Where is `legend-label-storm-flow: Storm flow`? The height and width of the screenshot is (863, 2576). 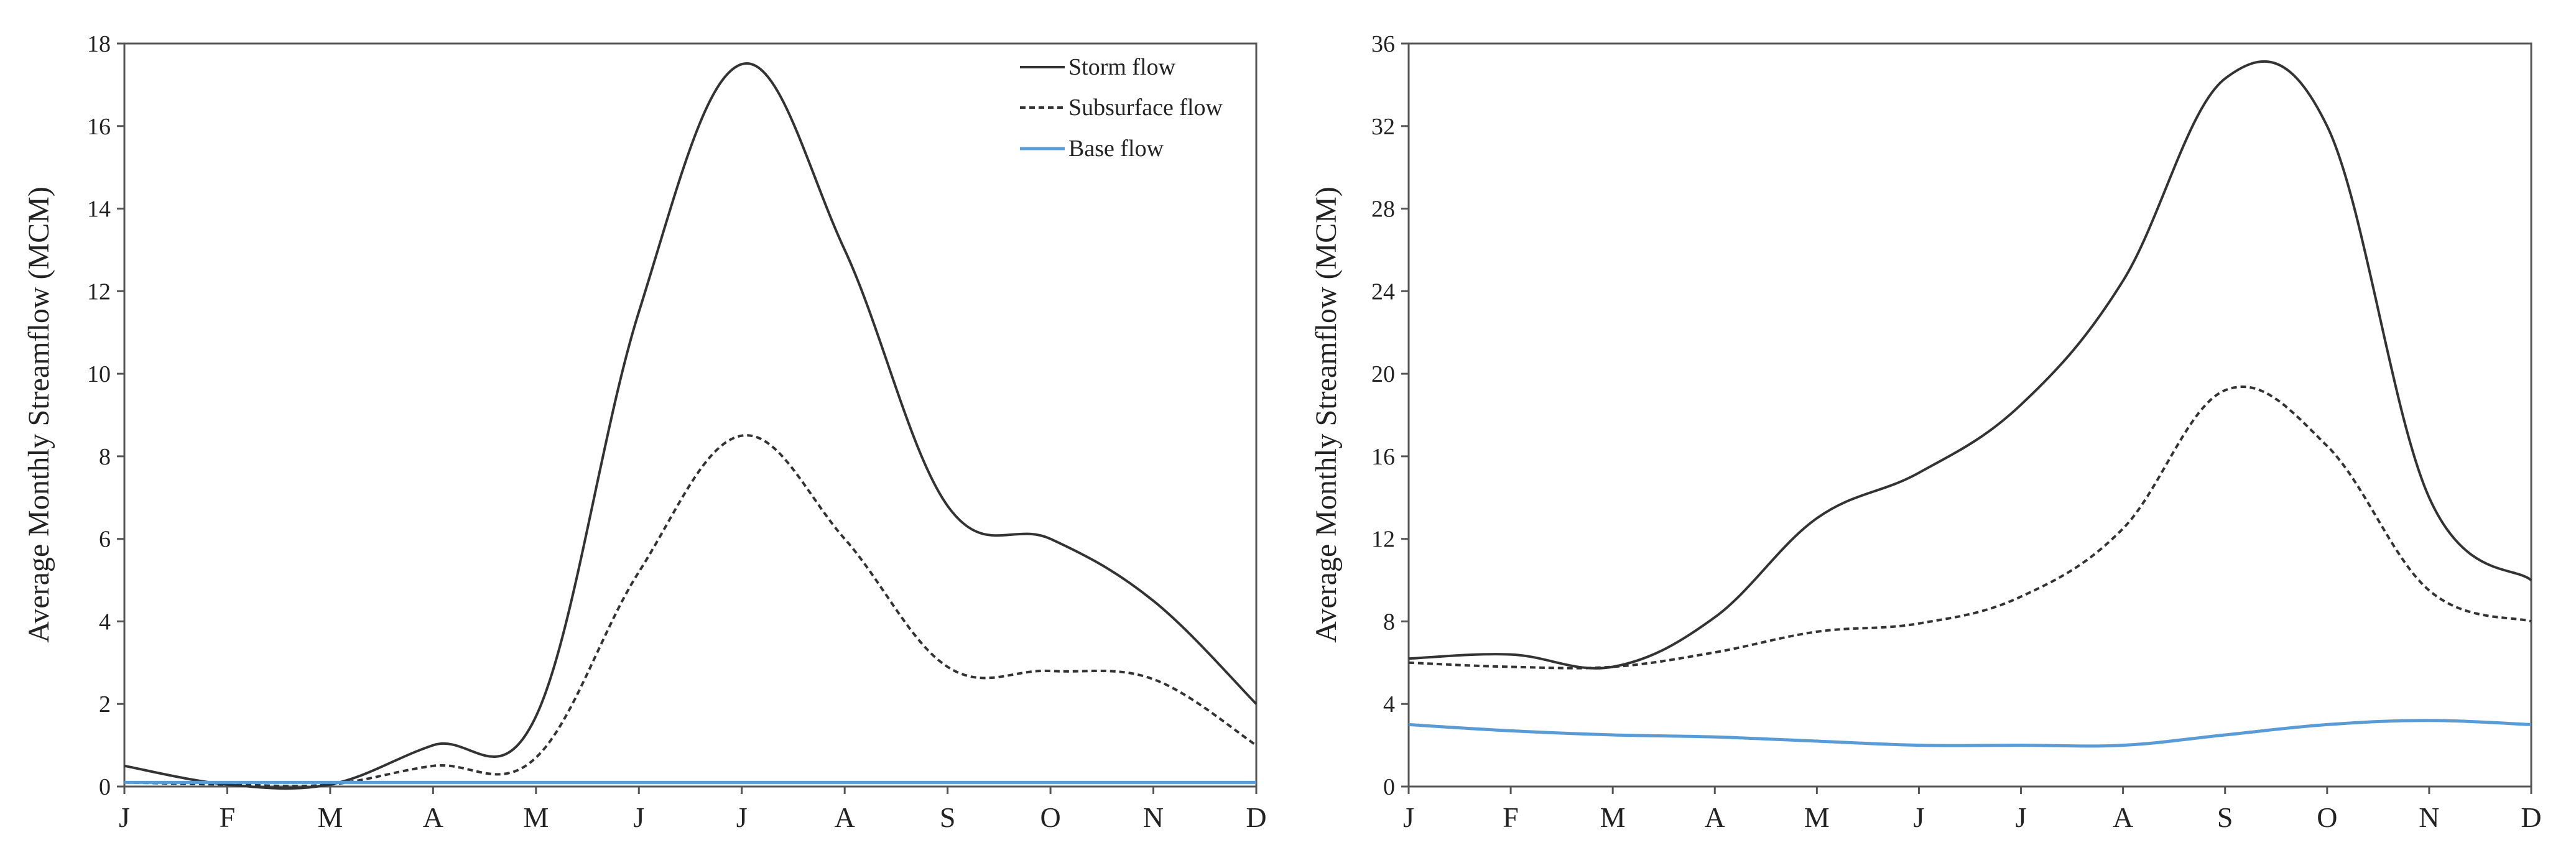 legend-label-storm-flow: Storm flow is located at coordinates (1122, 67).